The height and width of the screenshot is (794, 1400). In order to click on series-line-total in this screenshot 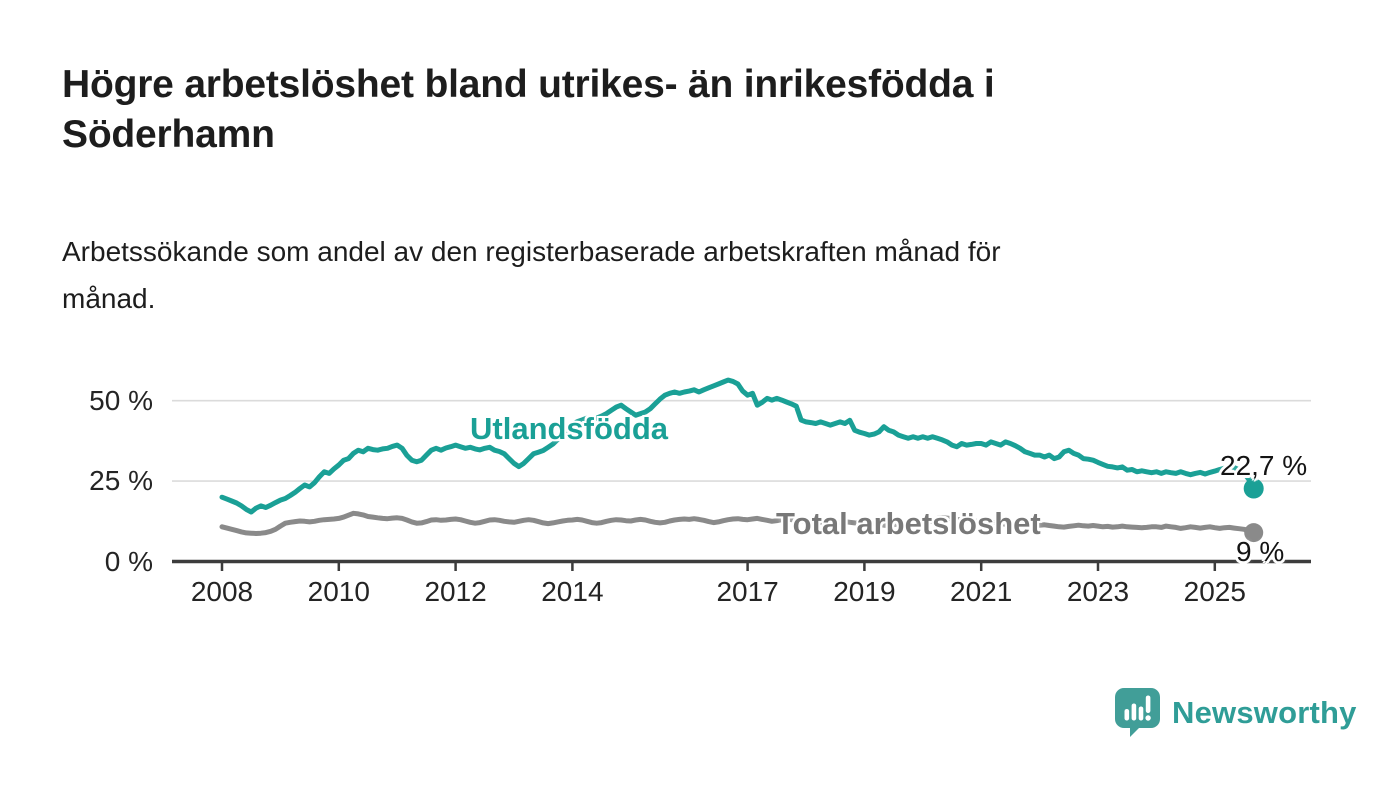, I will do `click(738, 523)`.